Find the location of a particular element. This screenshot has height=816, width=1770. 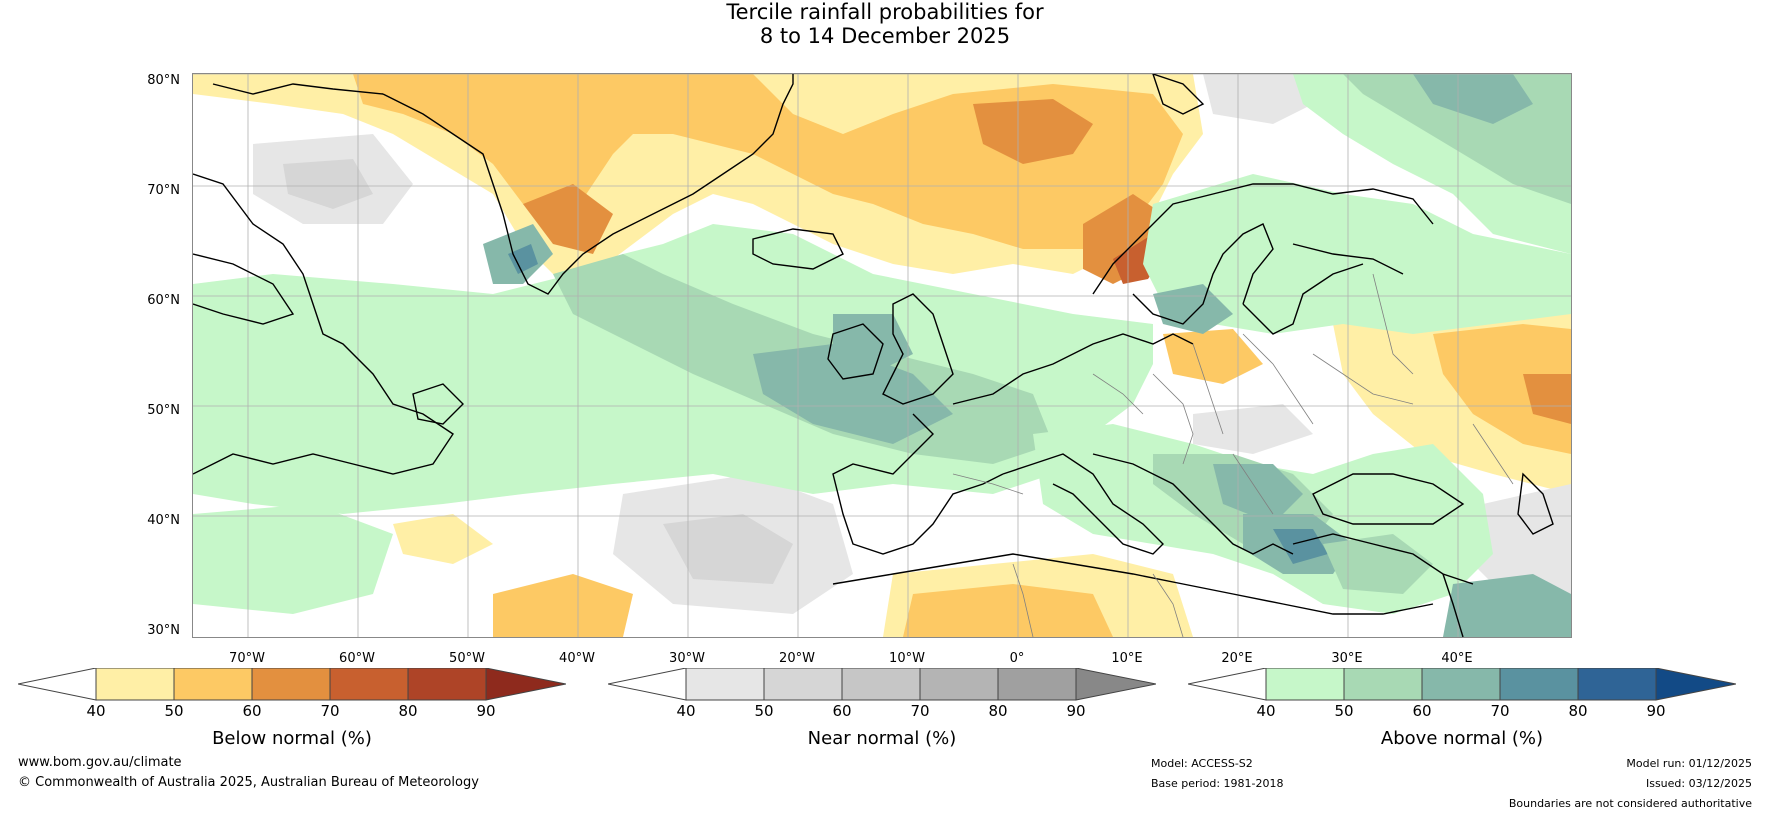

coast-britain is located at coordinates (918, 349).